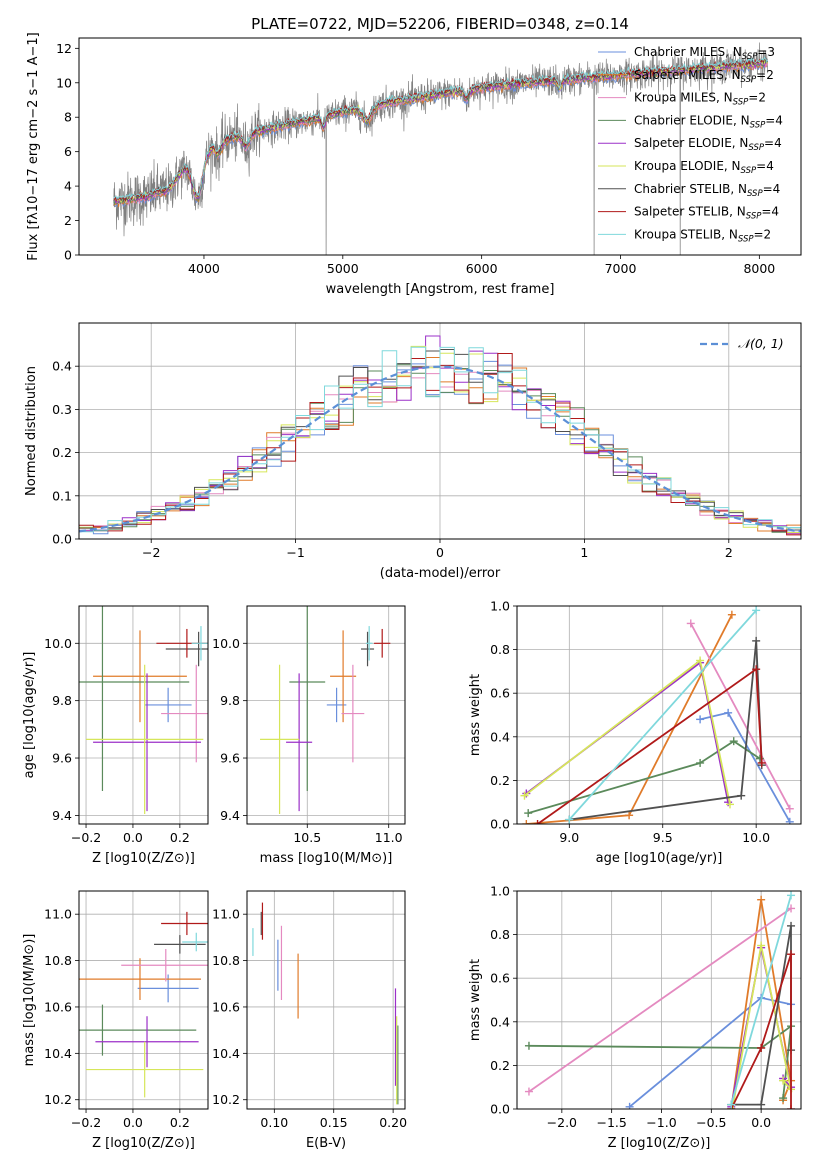 The width and height of the screenshot is (819, 1170). I want to click on legend-label: Salpeter ELODIE, NSSP=4, so click(708, 144).